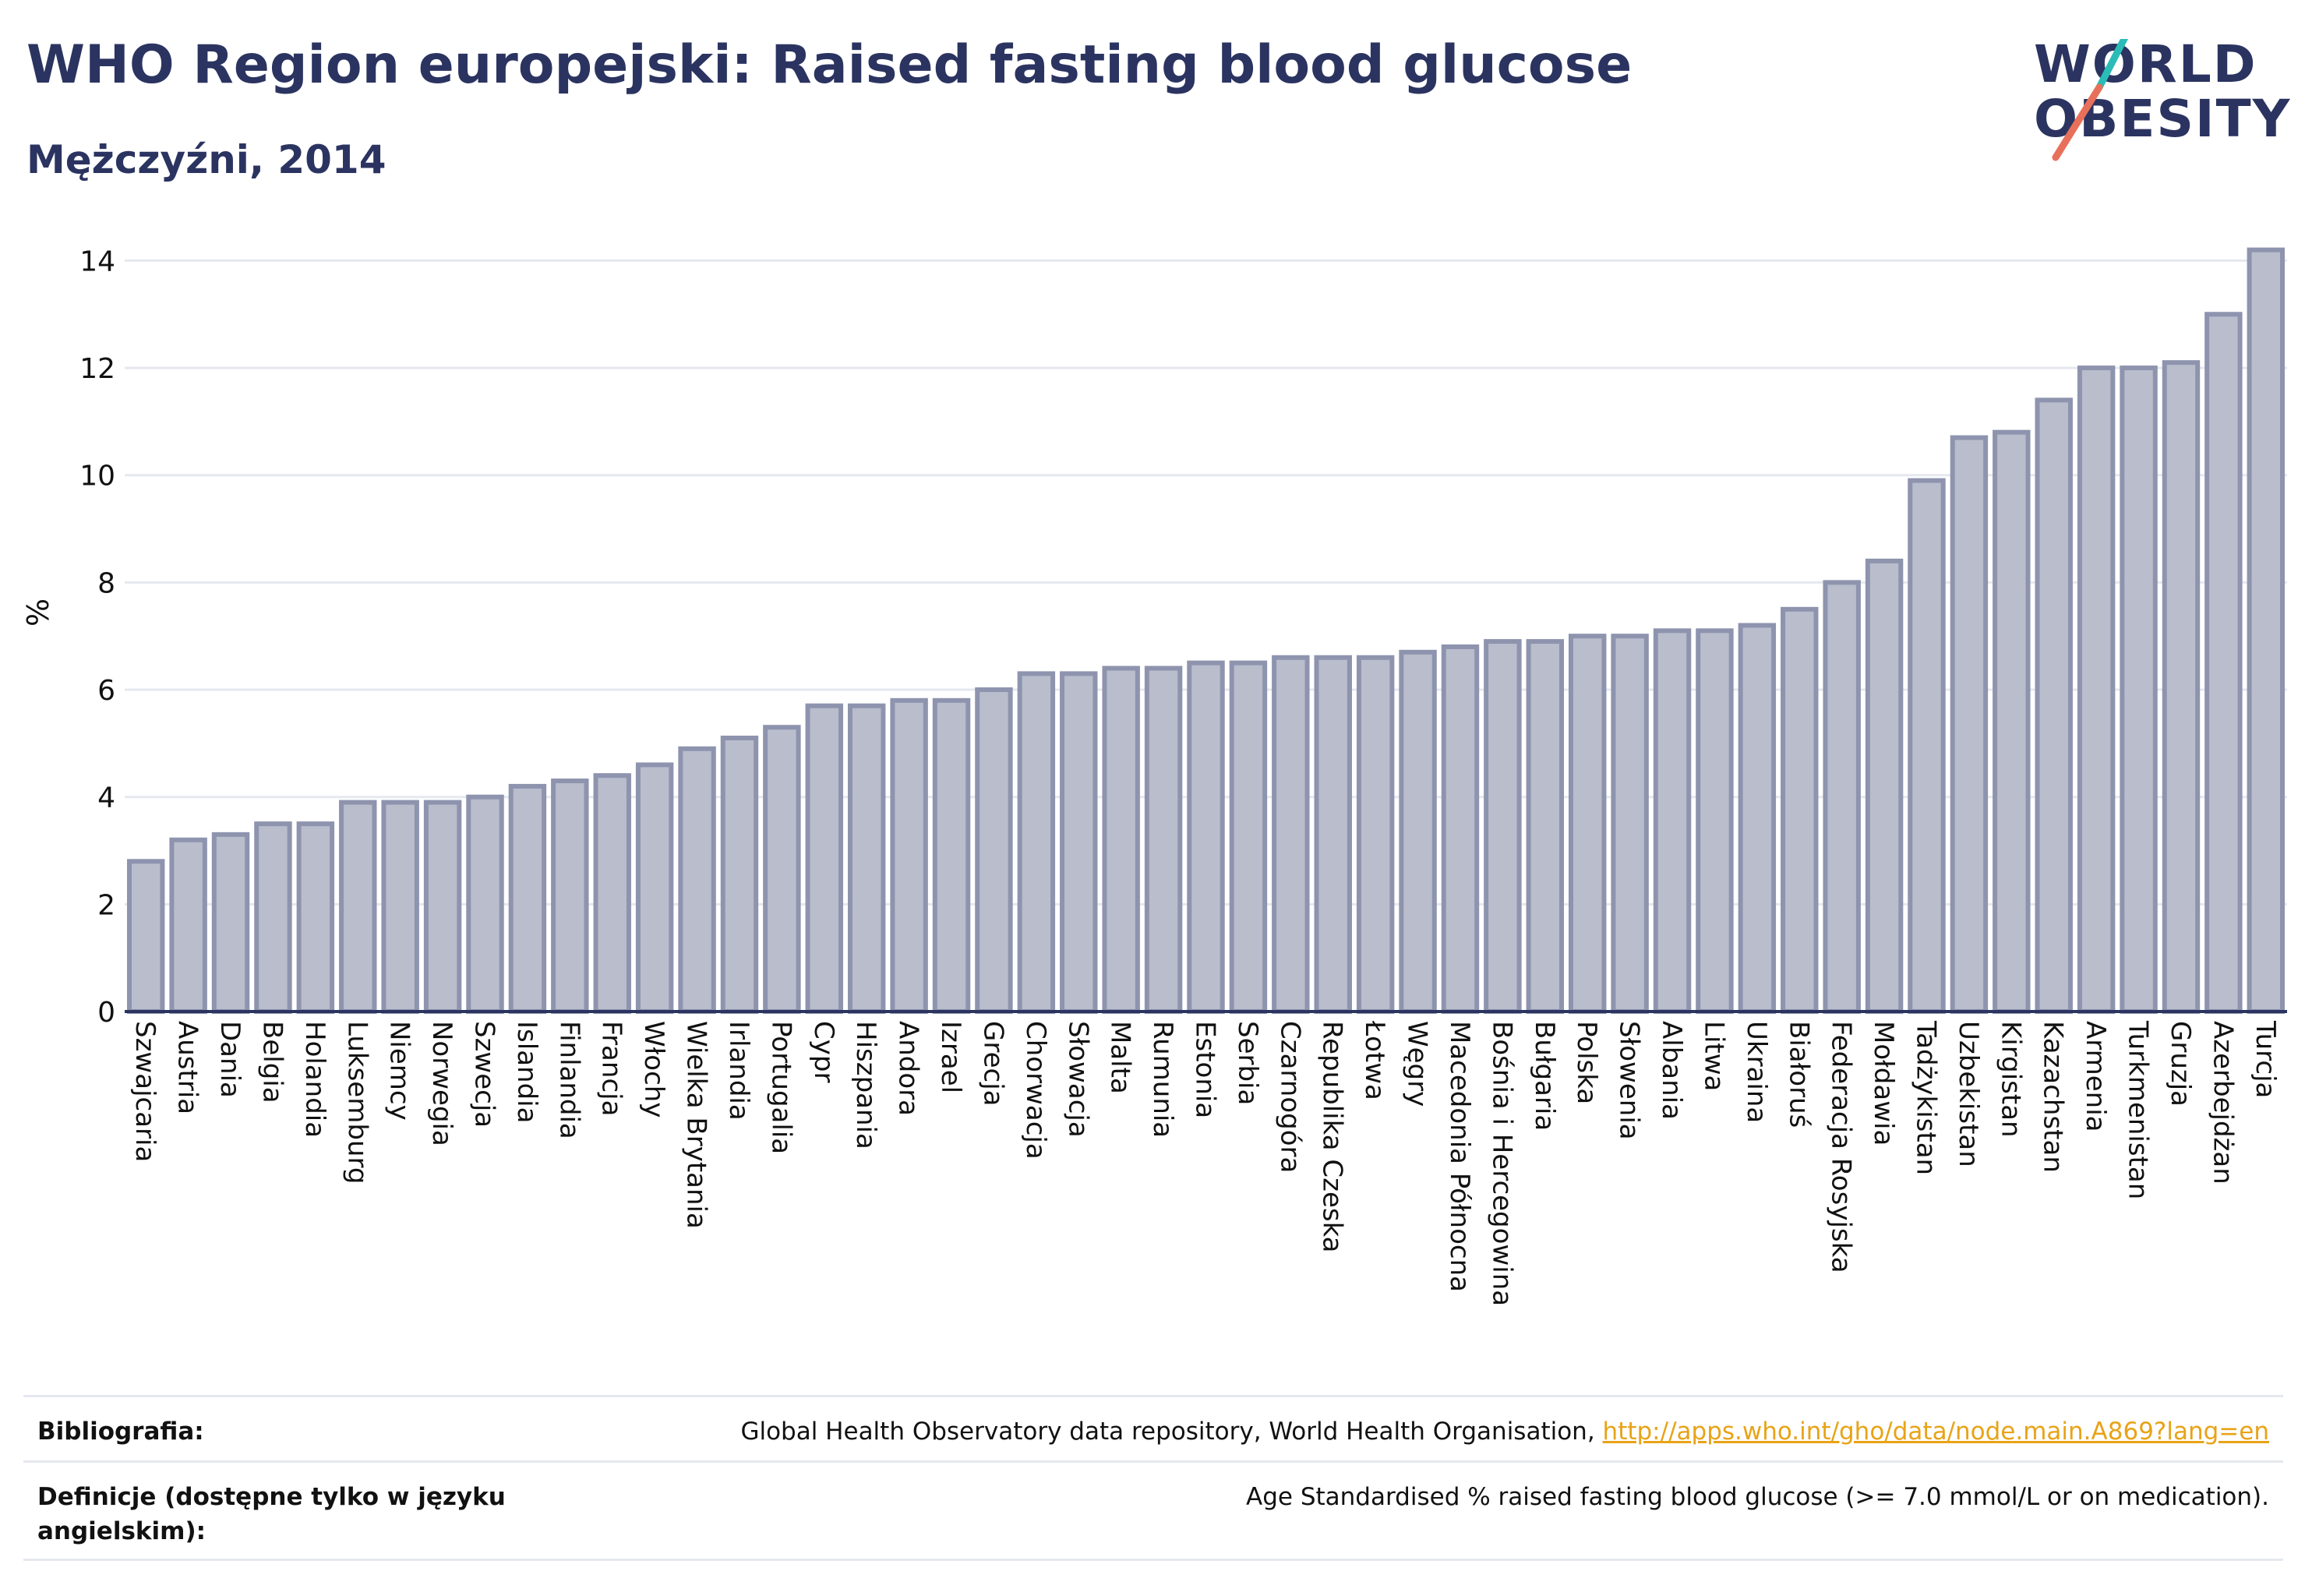  Describe the element at coordinates (738, 1071) in the screenshot. I see `x-category-label: Irlandia` at that location.